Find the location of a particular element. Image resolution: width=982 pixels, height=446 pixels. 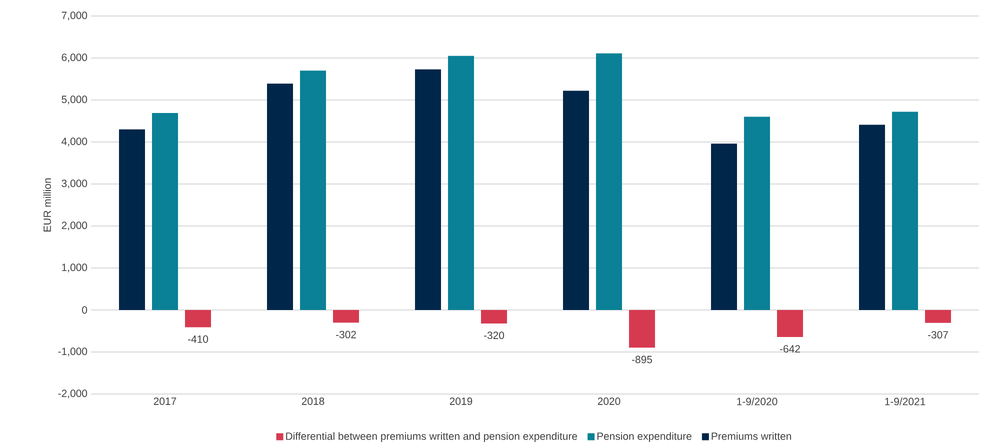

y-tick-label: 6,000 is located at coordinates (75, 58).